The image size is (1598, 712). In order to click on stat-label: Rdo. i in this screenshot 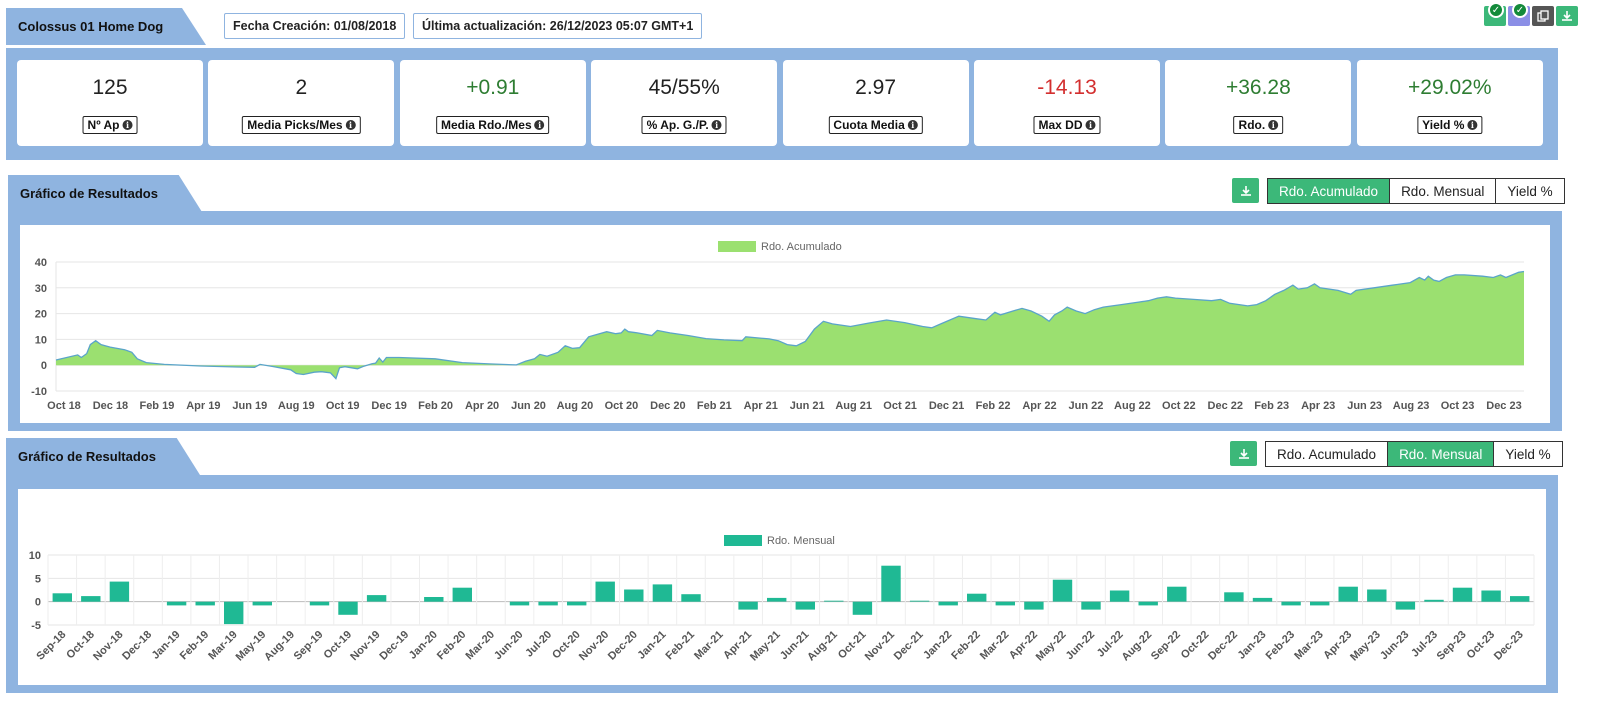, I will do `click(1258, 125)`.